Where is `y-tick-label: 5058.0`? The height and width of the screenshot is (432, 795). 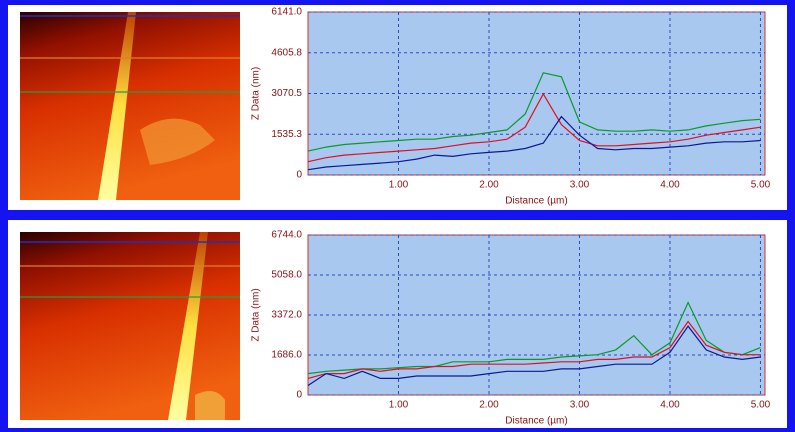
y-tick-label: 5058.0 is located at coordinates (286, 275).